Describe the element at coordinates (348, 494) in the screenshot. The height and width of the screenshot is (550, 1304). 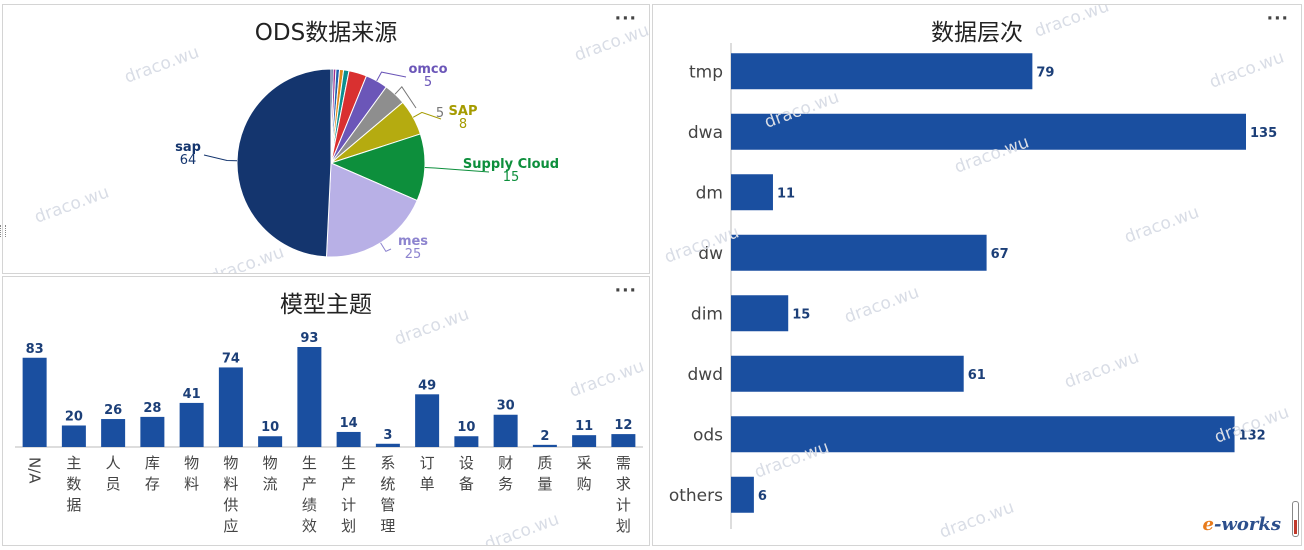
I see `column-category-label: 生产计划` at that location.